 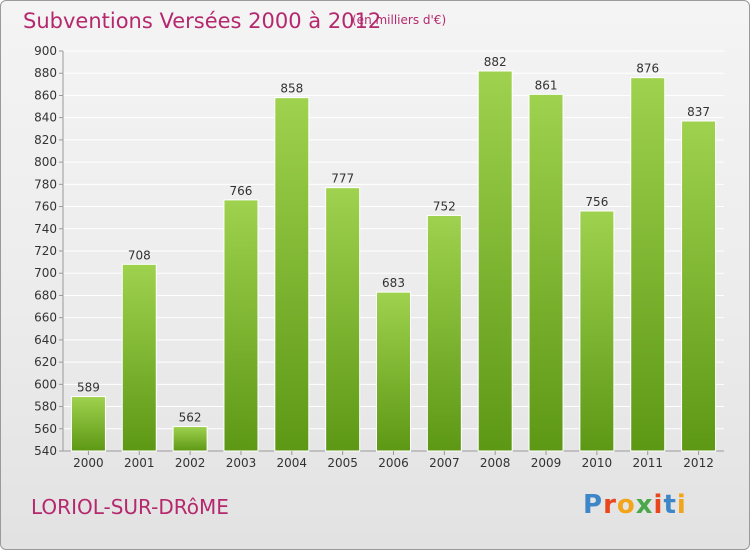 What do you see at coordinates (241, 191) in the screenshot?
I see `data-label: 766` at bounding box center [241, 191].